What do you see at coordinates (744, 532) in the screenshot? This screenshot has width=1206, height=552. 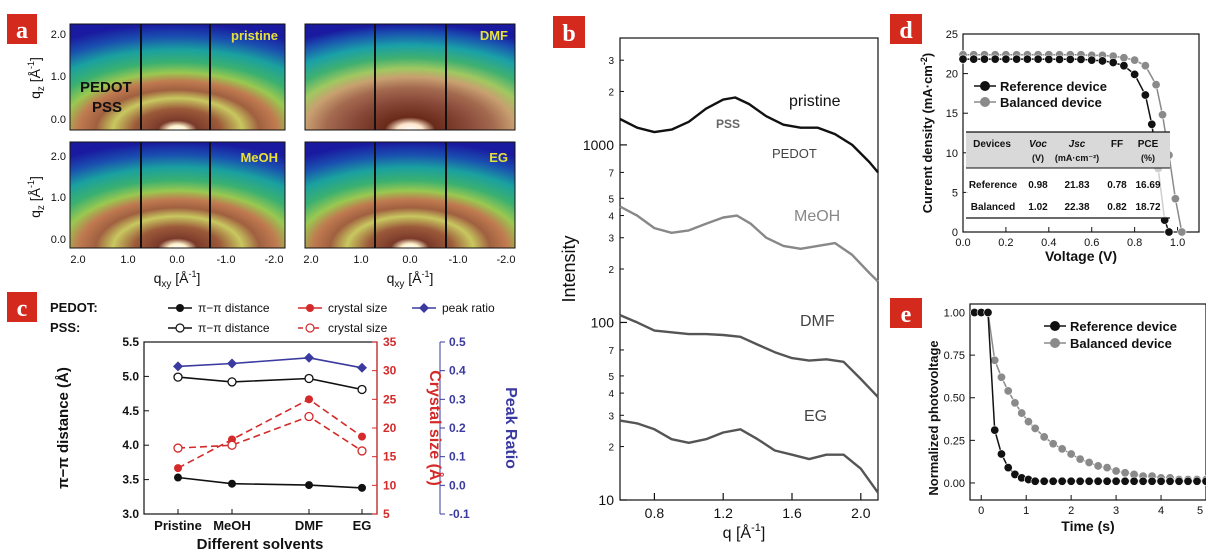 I see `axis-label-x: q [Å-1]` at bounding box center [744, 532].